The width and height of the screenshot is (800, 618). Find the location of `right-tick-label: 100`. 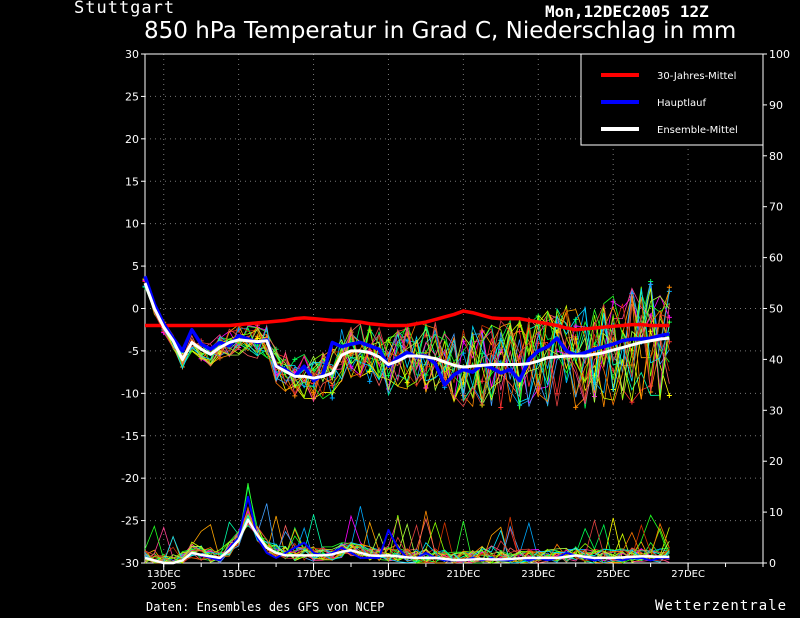

right-tick-label: 100 is located at coordinates (779, 54).